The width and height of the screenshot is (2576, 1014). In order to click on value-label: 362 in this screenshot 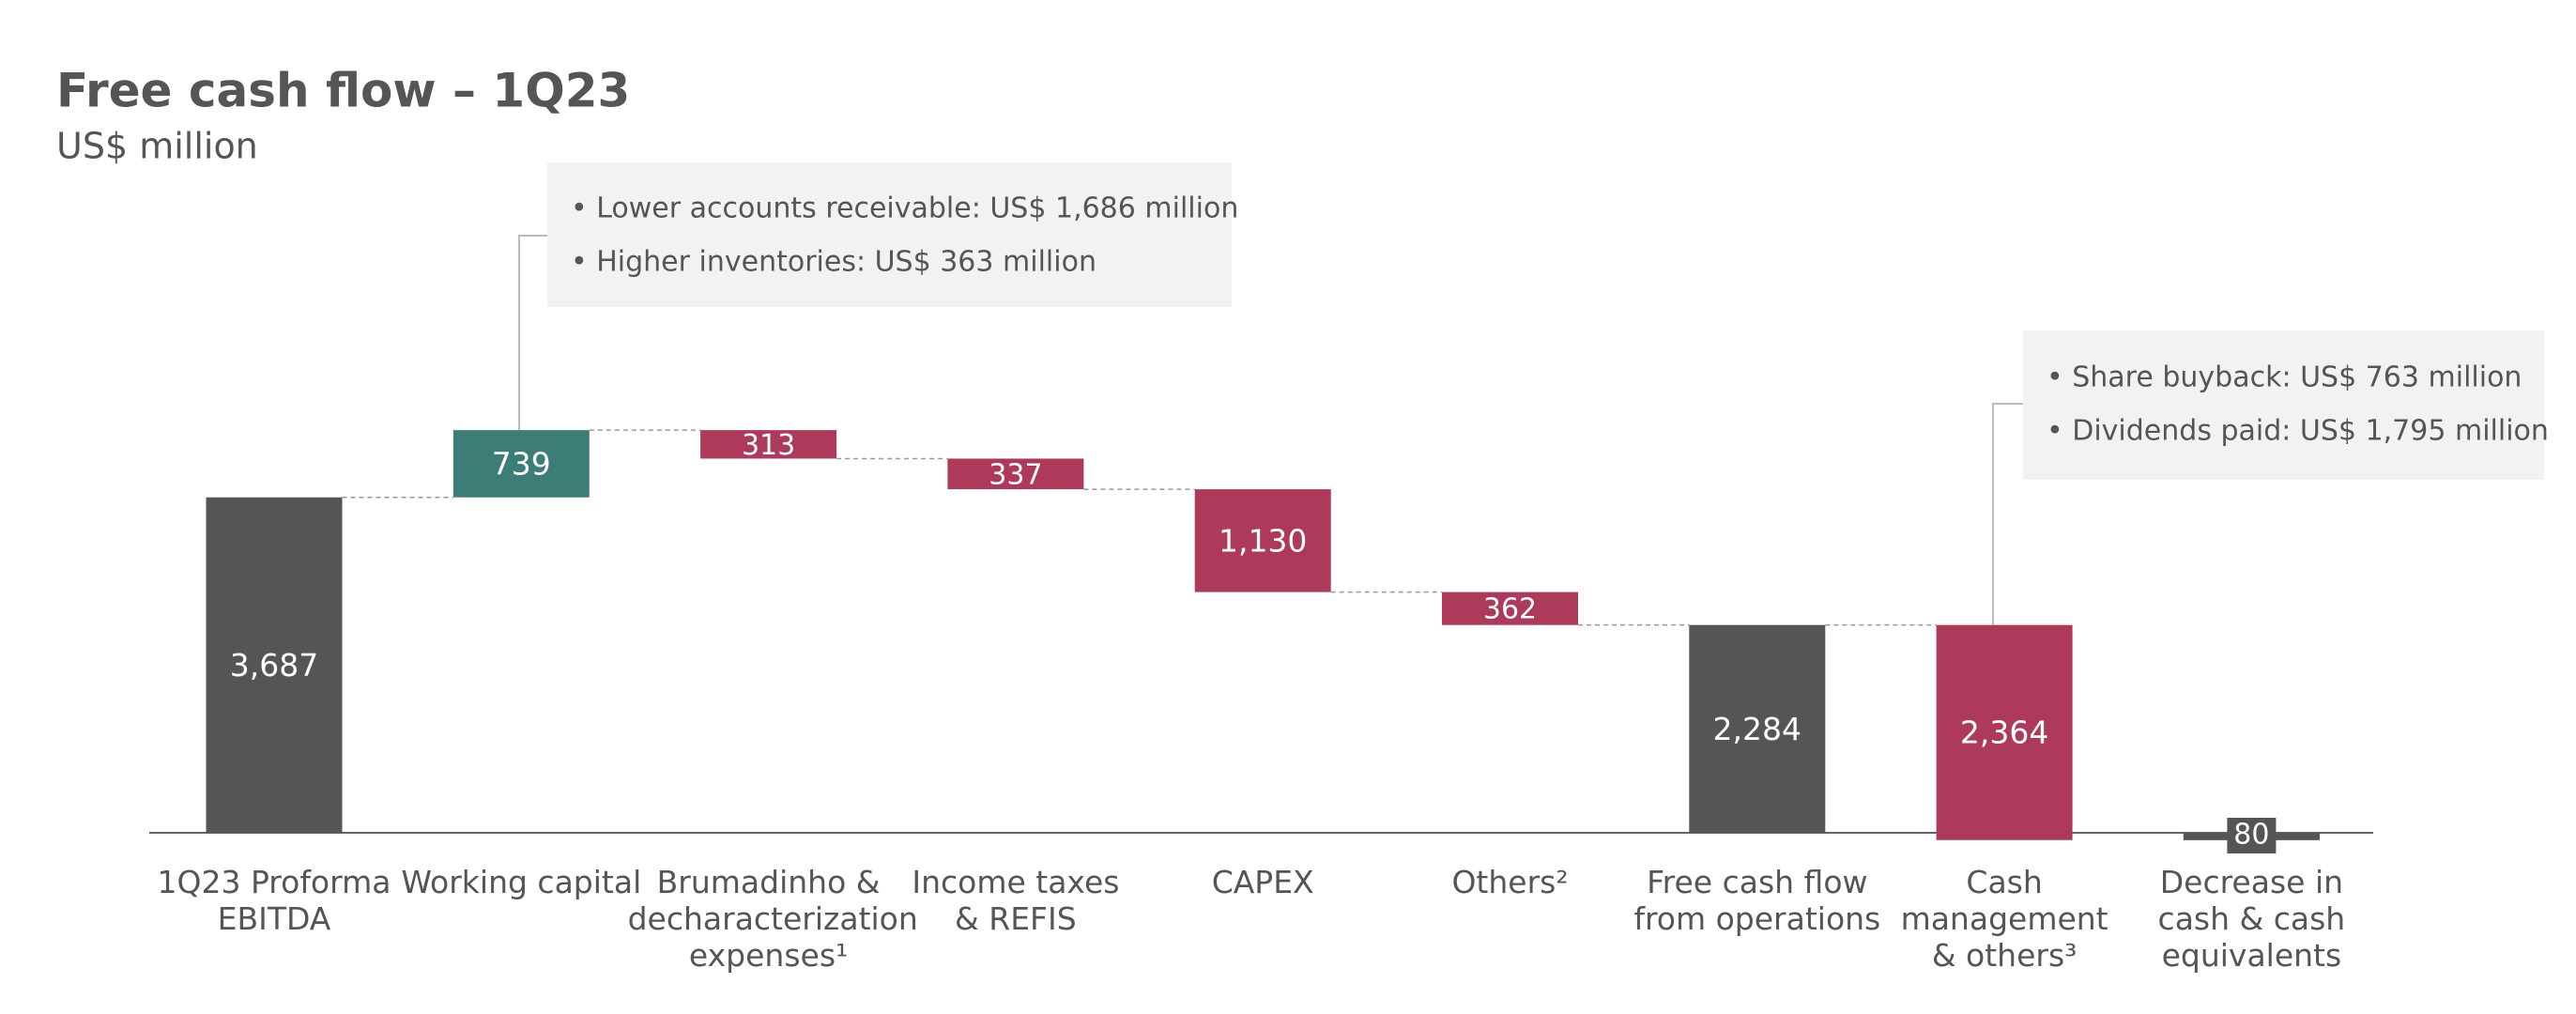, I will do `click(1510, 609)`.